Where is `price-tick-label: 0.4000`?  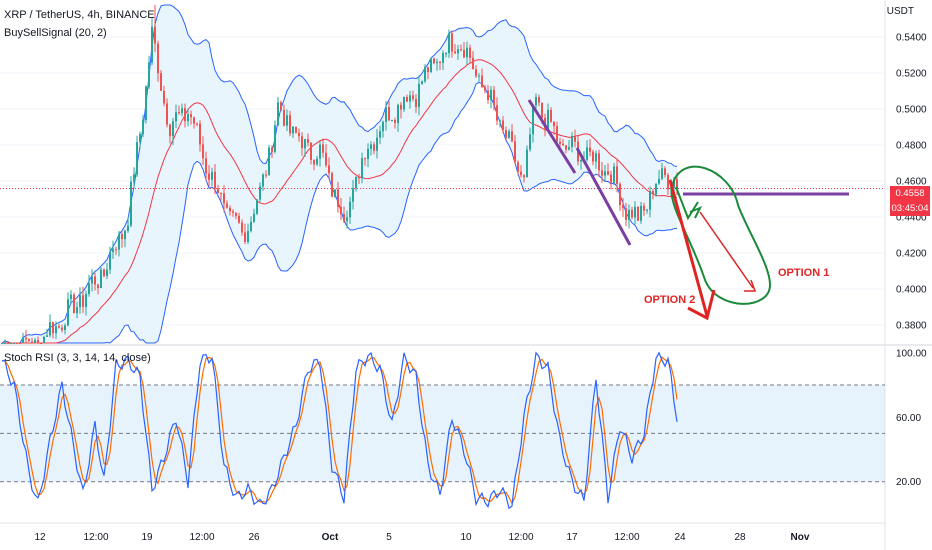
price-tick-label: 0.4000 is located at coordinates (911, 290).